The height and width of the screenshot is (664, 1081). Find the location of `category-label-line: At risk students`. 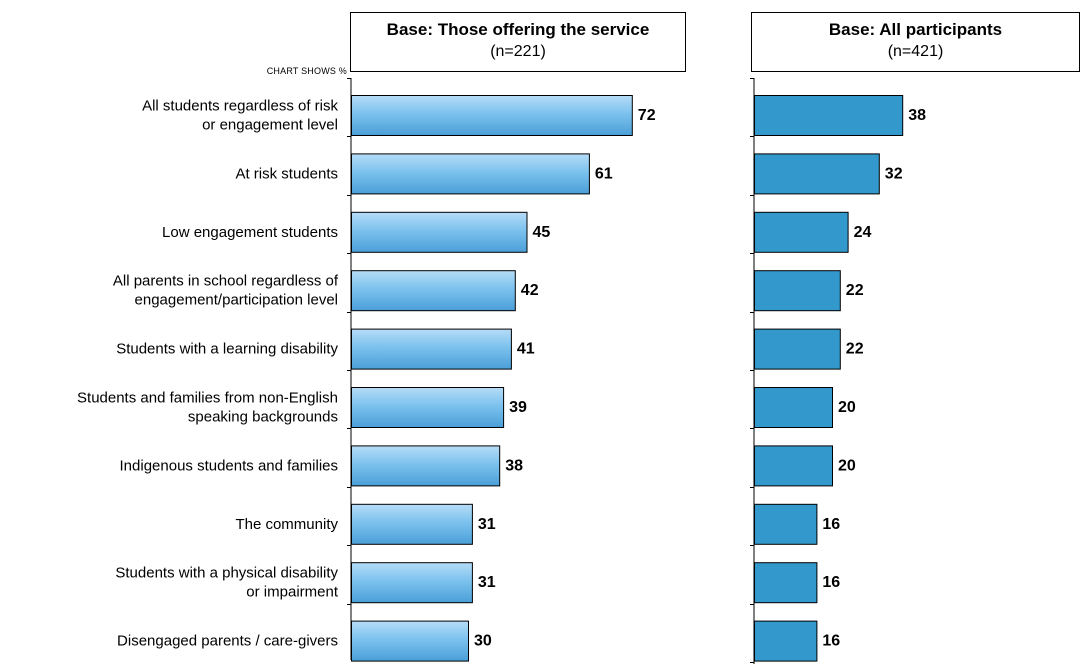

category-label-line: At risk students is located at coordinates (286, 173).